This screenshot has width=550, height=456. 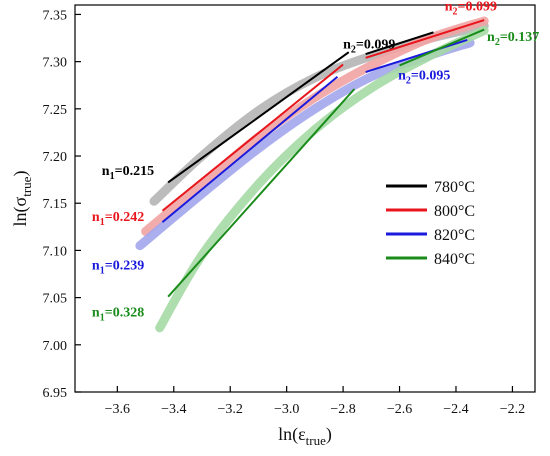 I want to click on y-axis-title: ln(σtrue), so click(x=22, y=199).